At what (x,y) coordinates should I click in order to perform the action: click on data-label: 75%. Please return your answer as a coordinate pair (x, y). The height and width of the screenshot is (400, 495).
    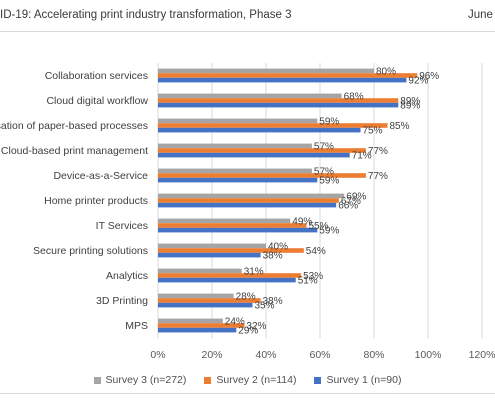
    Looking at the image, I should click on (373, 131).